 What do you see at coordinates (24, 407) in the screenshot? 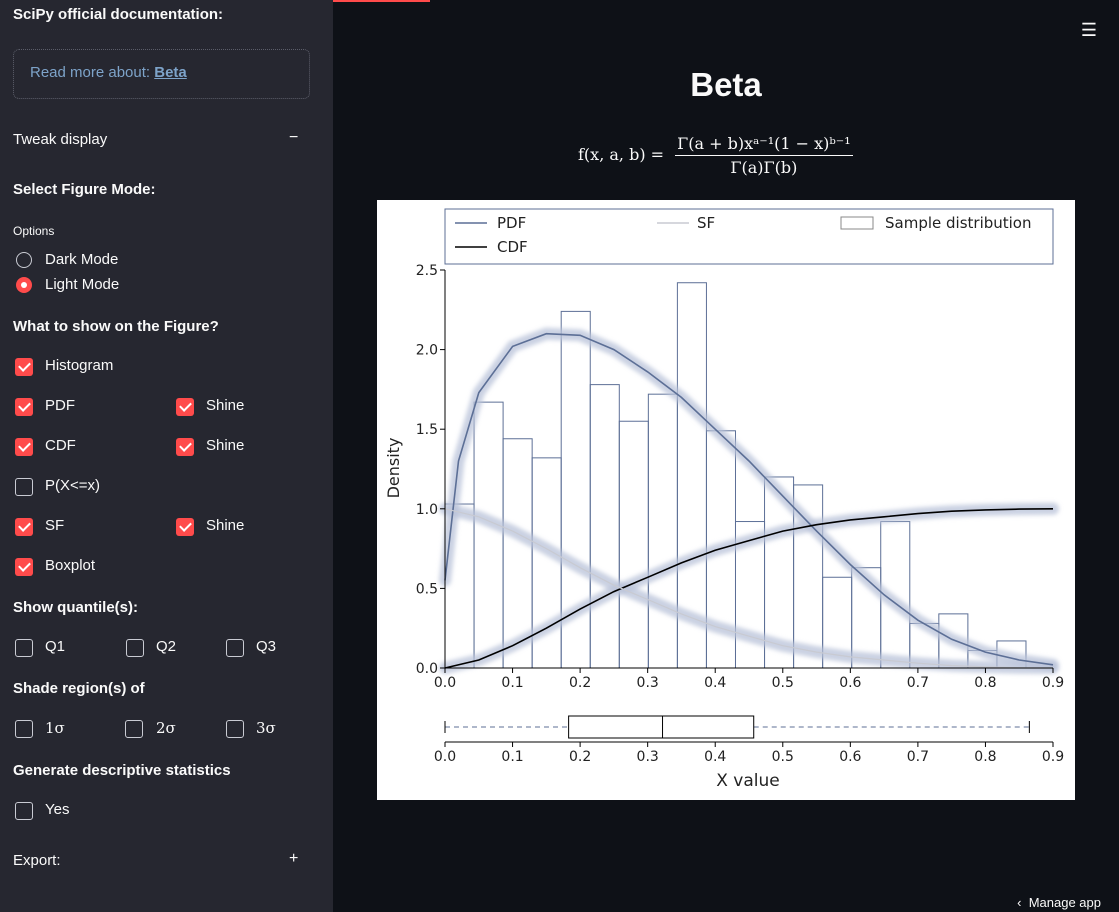
I see `pdf-checkbox` at bounding box center [24, 407].